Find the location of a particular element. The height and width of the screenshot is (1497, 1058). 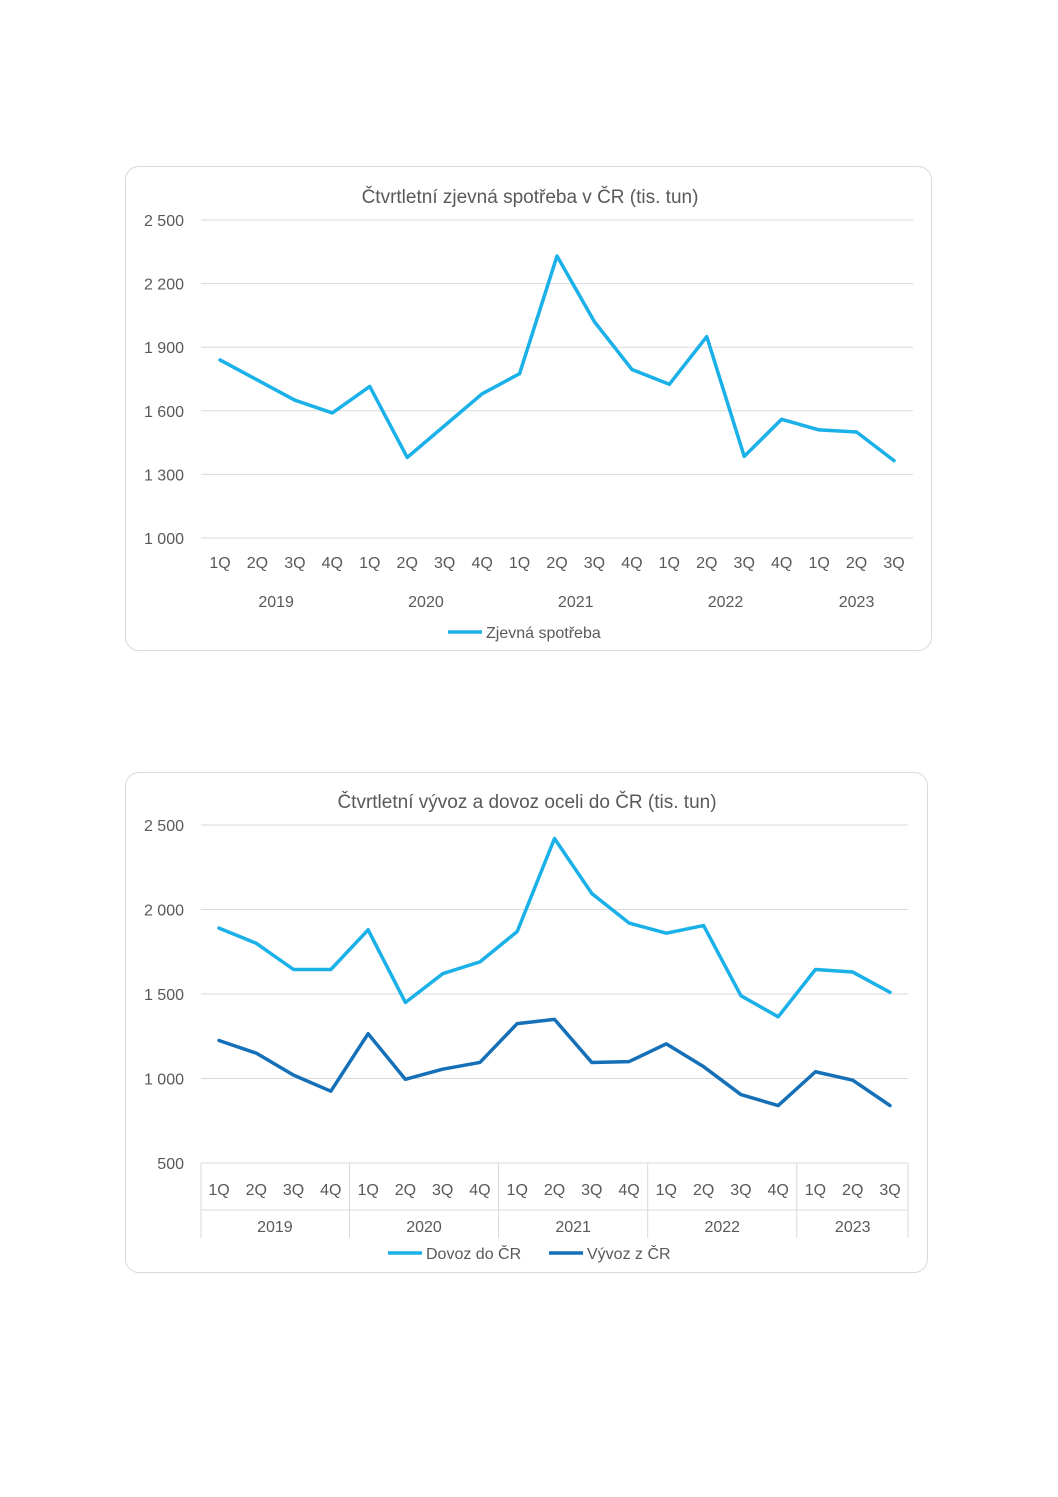

legend-label: Dovoz do ČR is located at coordinates (473, 1253).